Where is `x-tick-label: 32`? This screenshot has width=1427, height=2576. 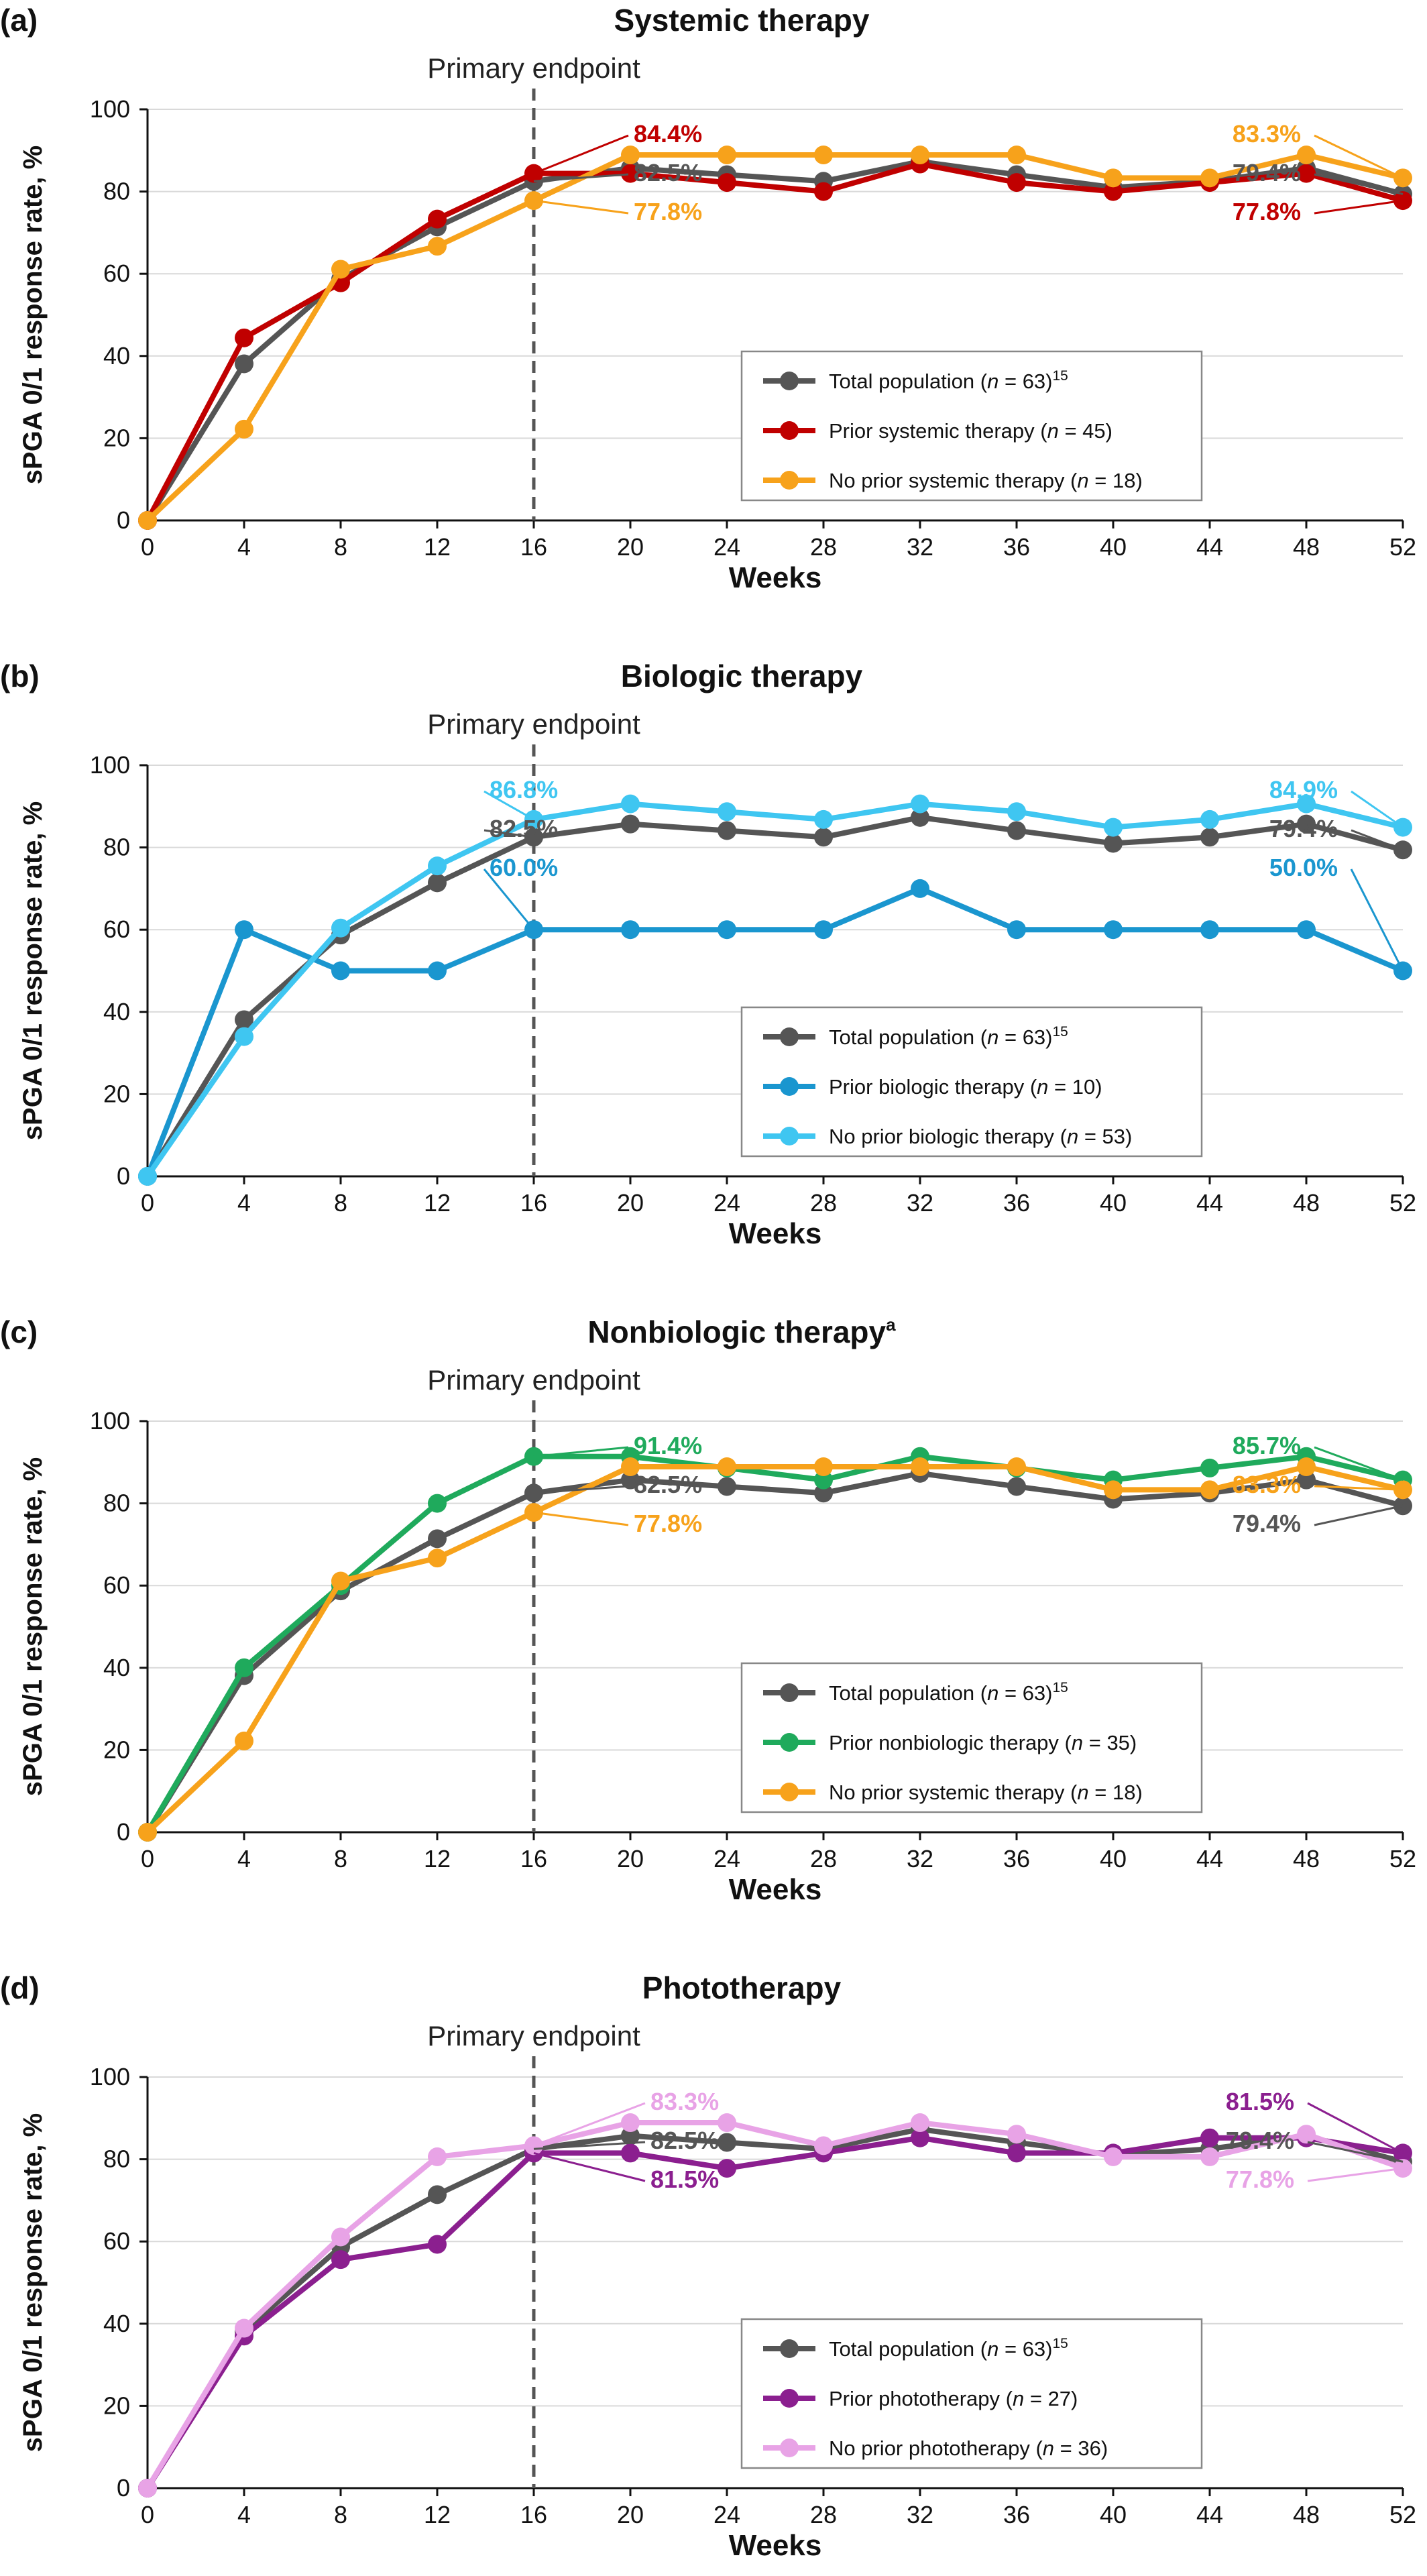 x-tick-label: 32 is located at coordinates (920, 2514).